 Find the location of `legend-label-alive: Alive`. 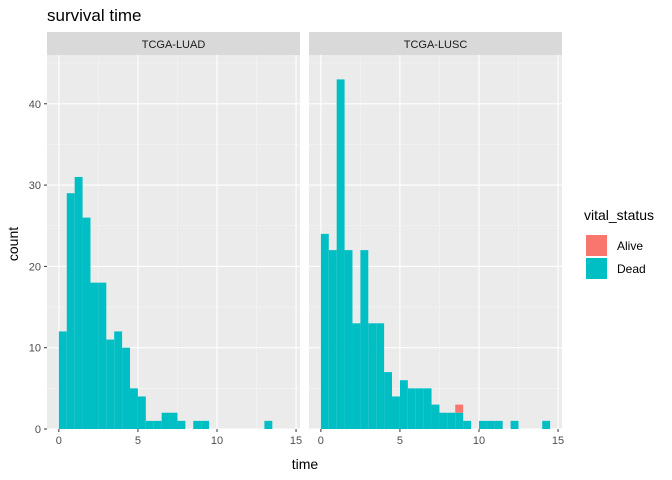

legend-label-alive: Alive is located at coordinates (630, 246).